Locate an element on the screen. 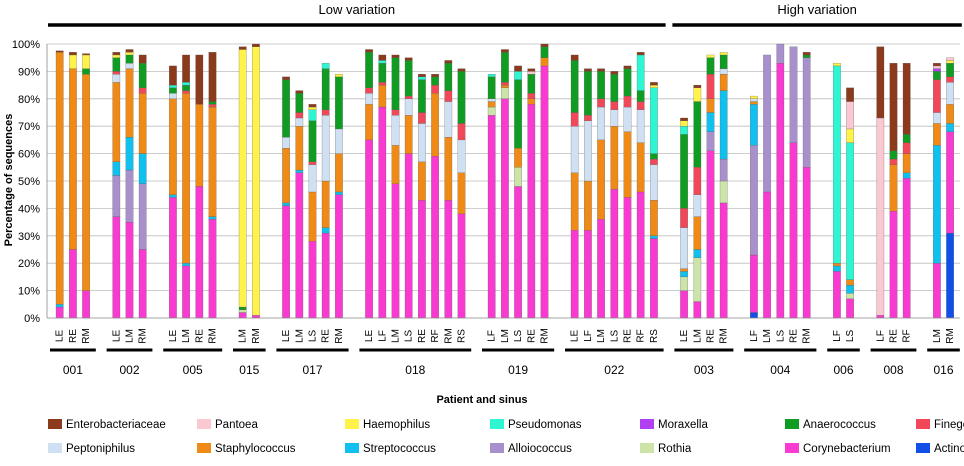 Image resolution: width=964 pixels, height=466 pixels. patient-label: 017 is located at coordinates (312, 370).